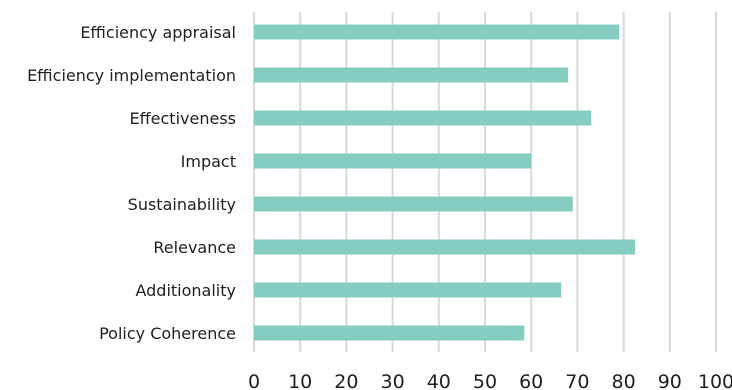 This screenshot has height=390, width=732. Describe the element at coordinates (208, 161) in the screenshot. I see `category-label: Impact` at that location.